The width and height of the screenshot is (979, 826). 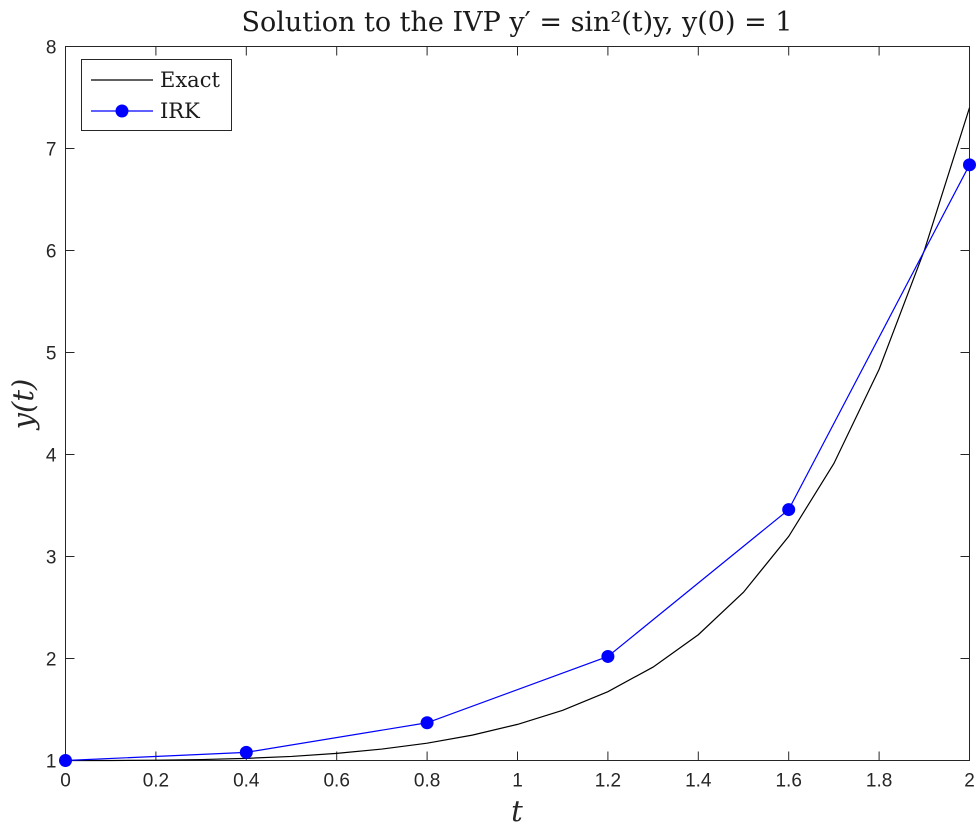 I want to click on y-tick-label: 2, so click(x=51, y=660).